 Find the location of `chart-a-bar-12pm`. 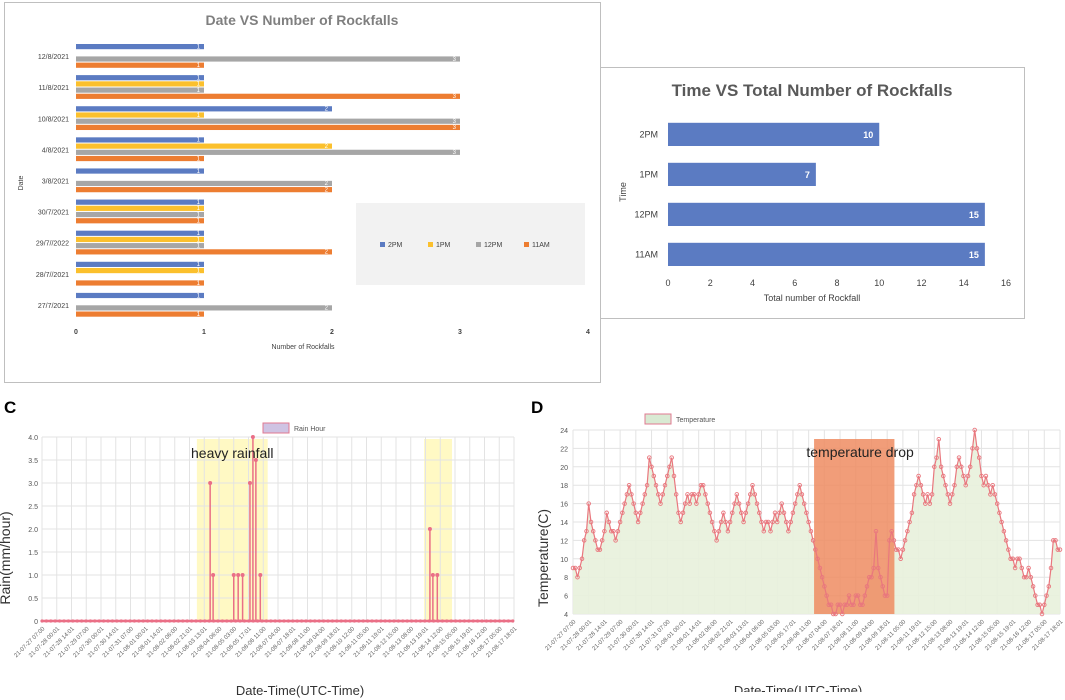

chart-a-bar-12pm is located at coordinates (140, 214).